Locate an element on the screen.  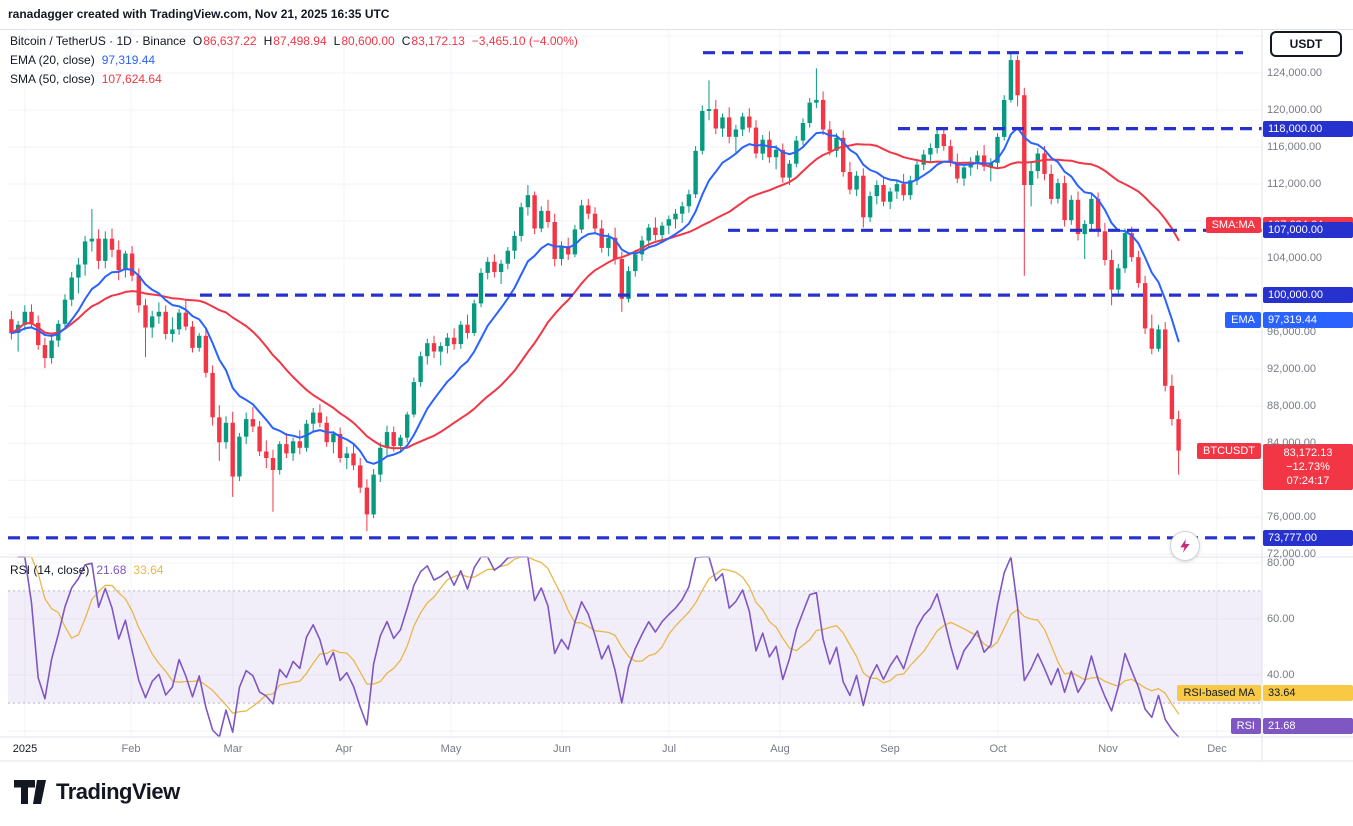
sma-tag: SMA:MA is located at coordinates (1233, 224).